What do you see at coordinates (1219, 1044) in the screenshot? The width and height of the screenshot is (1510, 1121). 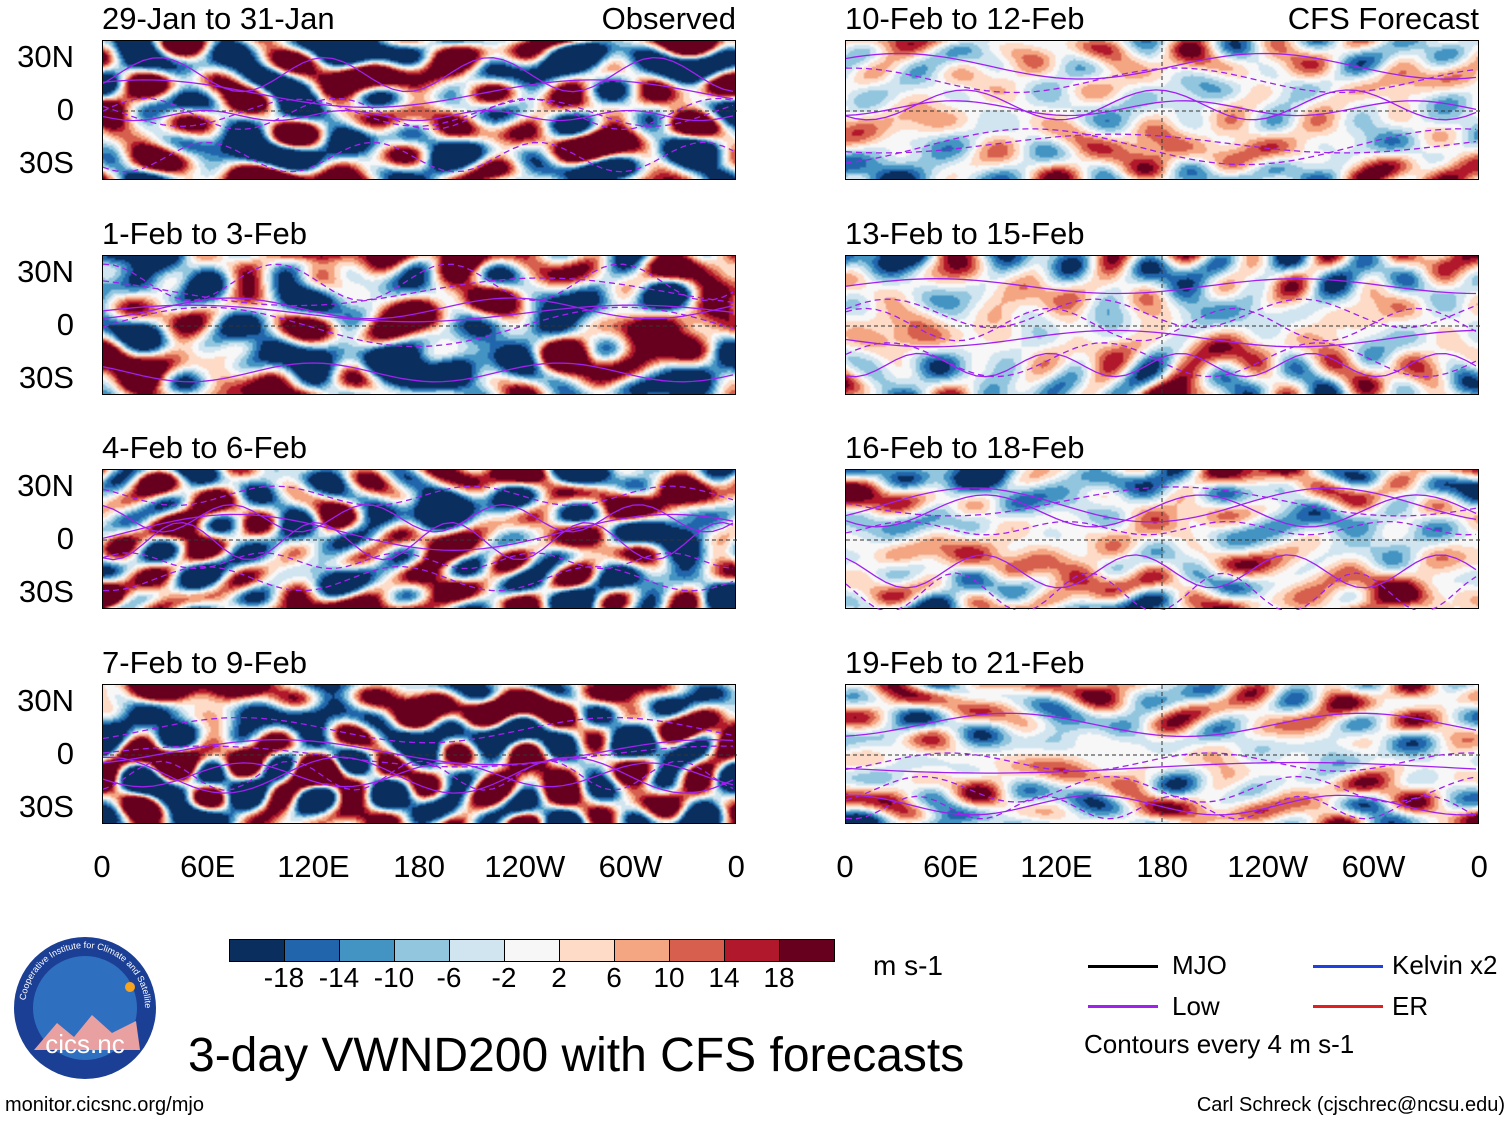 I see `contour-note: Contours every 4 m s-1` at bounding box center [1219, 1044].